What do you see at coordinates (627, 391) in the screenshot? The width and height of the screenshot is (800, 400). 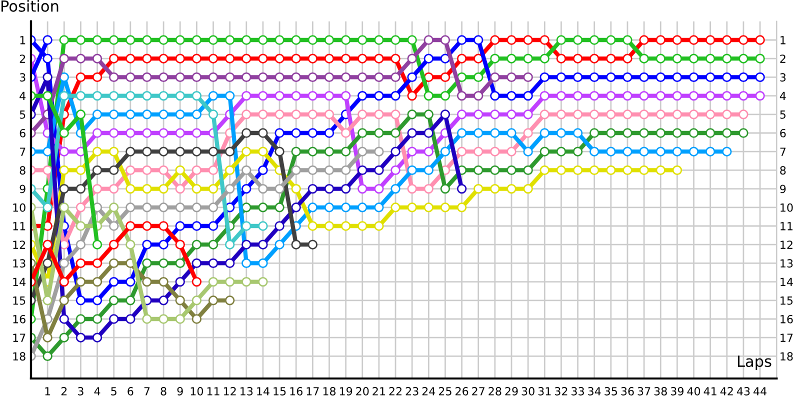 I see `x-tick-label: 36` at bounding box center [627, 391].